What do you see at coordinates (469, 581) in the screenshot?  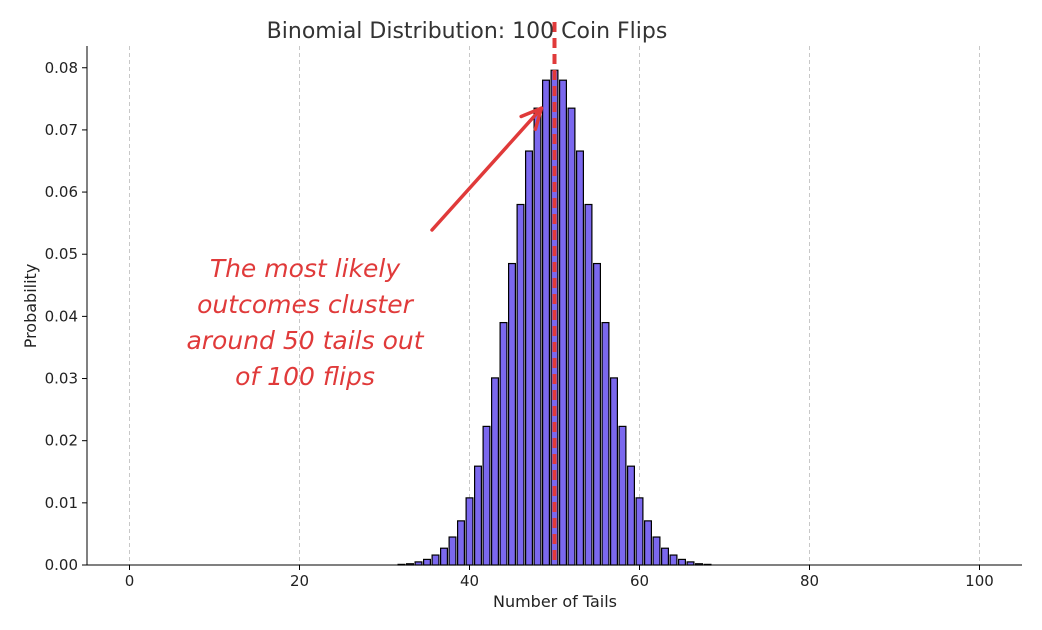 I see `x-tick-label: 40` at bounding box center [469, 581].